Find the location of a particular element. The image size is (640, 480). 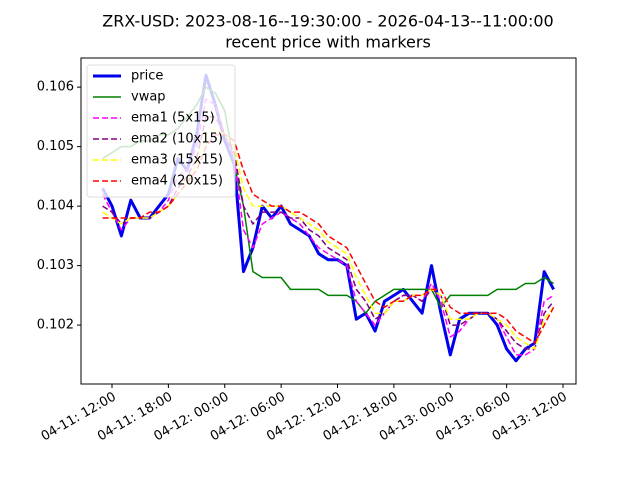

y-tick-label: 0.102 is located at coordinates (55, 325).